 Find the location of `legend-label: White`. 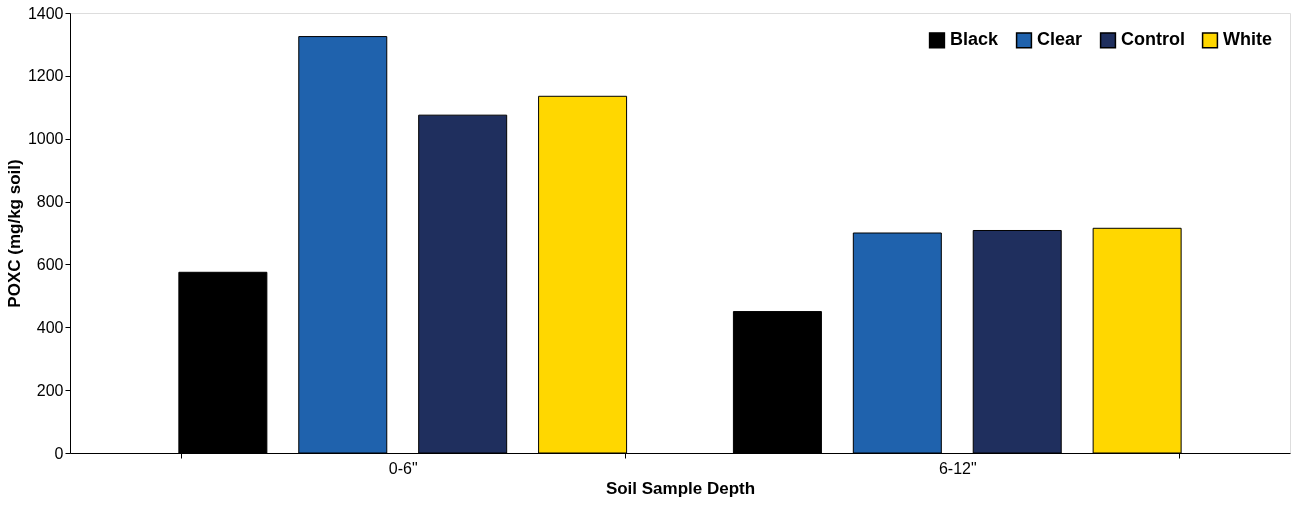

legend-label: White is located at coordinates (1247, 39).